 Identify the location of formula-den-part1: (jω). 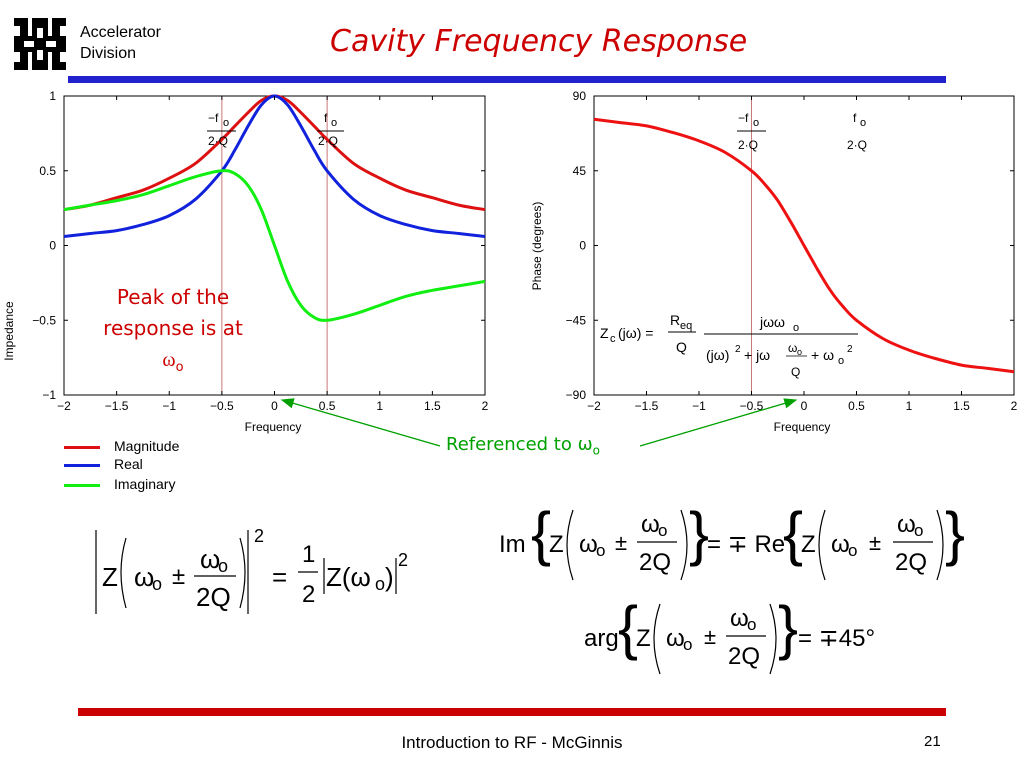
(717, 355).